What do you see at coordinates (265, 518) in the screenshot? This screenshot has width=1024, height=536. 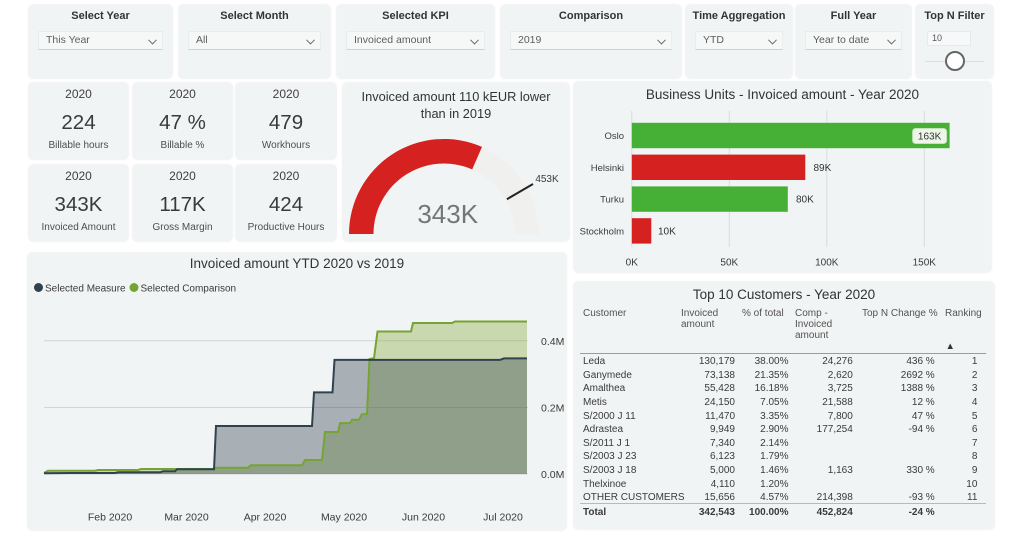 I see `svg-text: Apr 2020` at bounding box center [265, 518].